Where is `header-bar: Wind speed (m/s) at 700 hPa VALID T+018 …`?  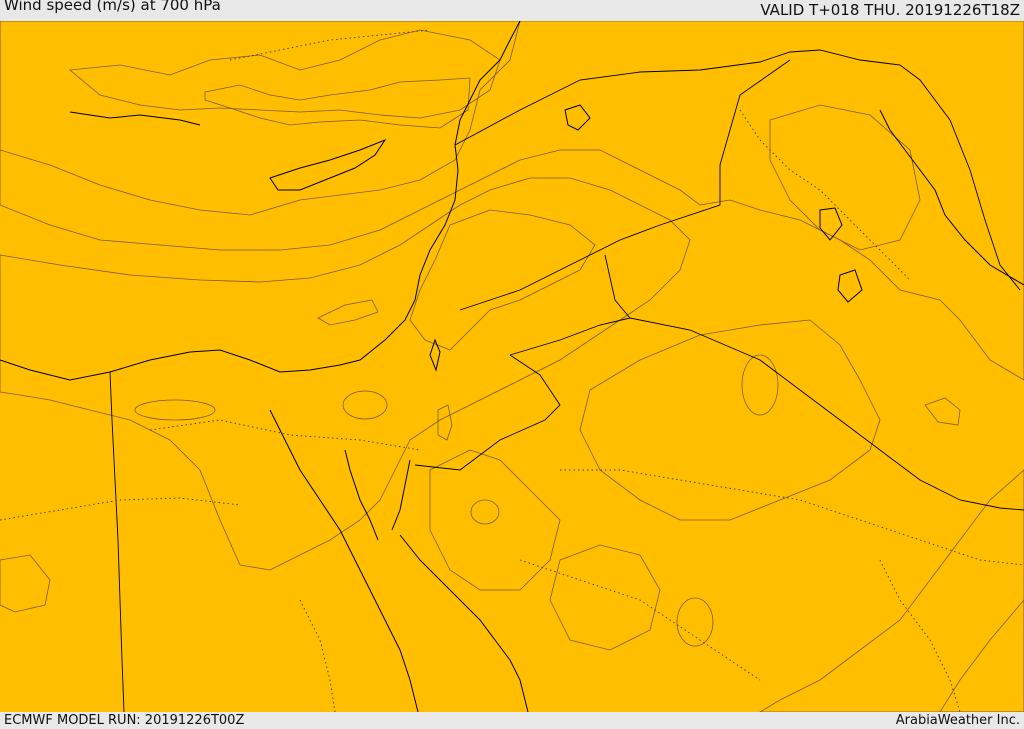 header-bar: Wind speed (m/s) at 700 hPa VALID T+018 … is located at coordinates (512, 10).